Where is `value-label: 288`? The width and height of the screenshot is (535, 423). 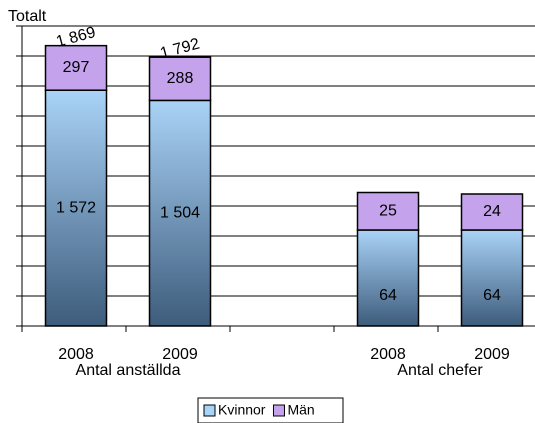 value-label: 288 is located at coordinates (180, 78).